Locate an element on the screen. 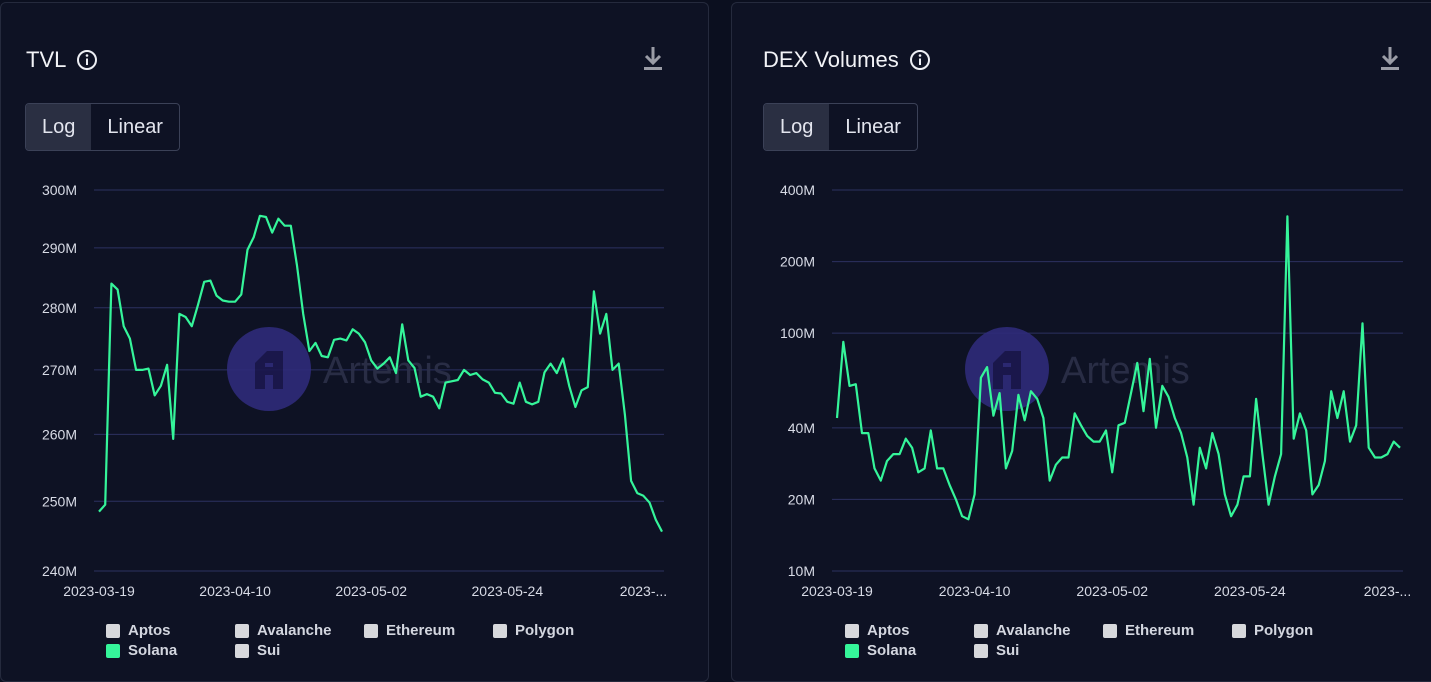  y-tick-label: 40M is located at coordinates (801, 428).